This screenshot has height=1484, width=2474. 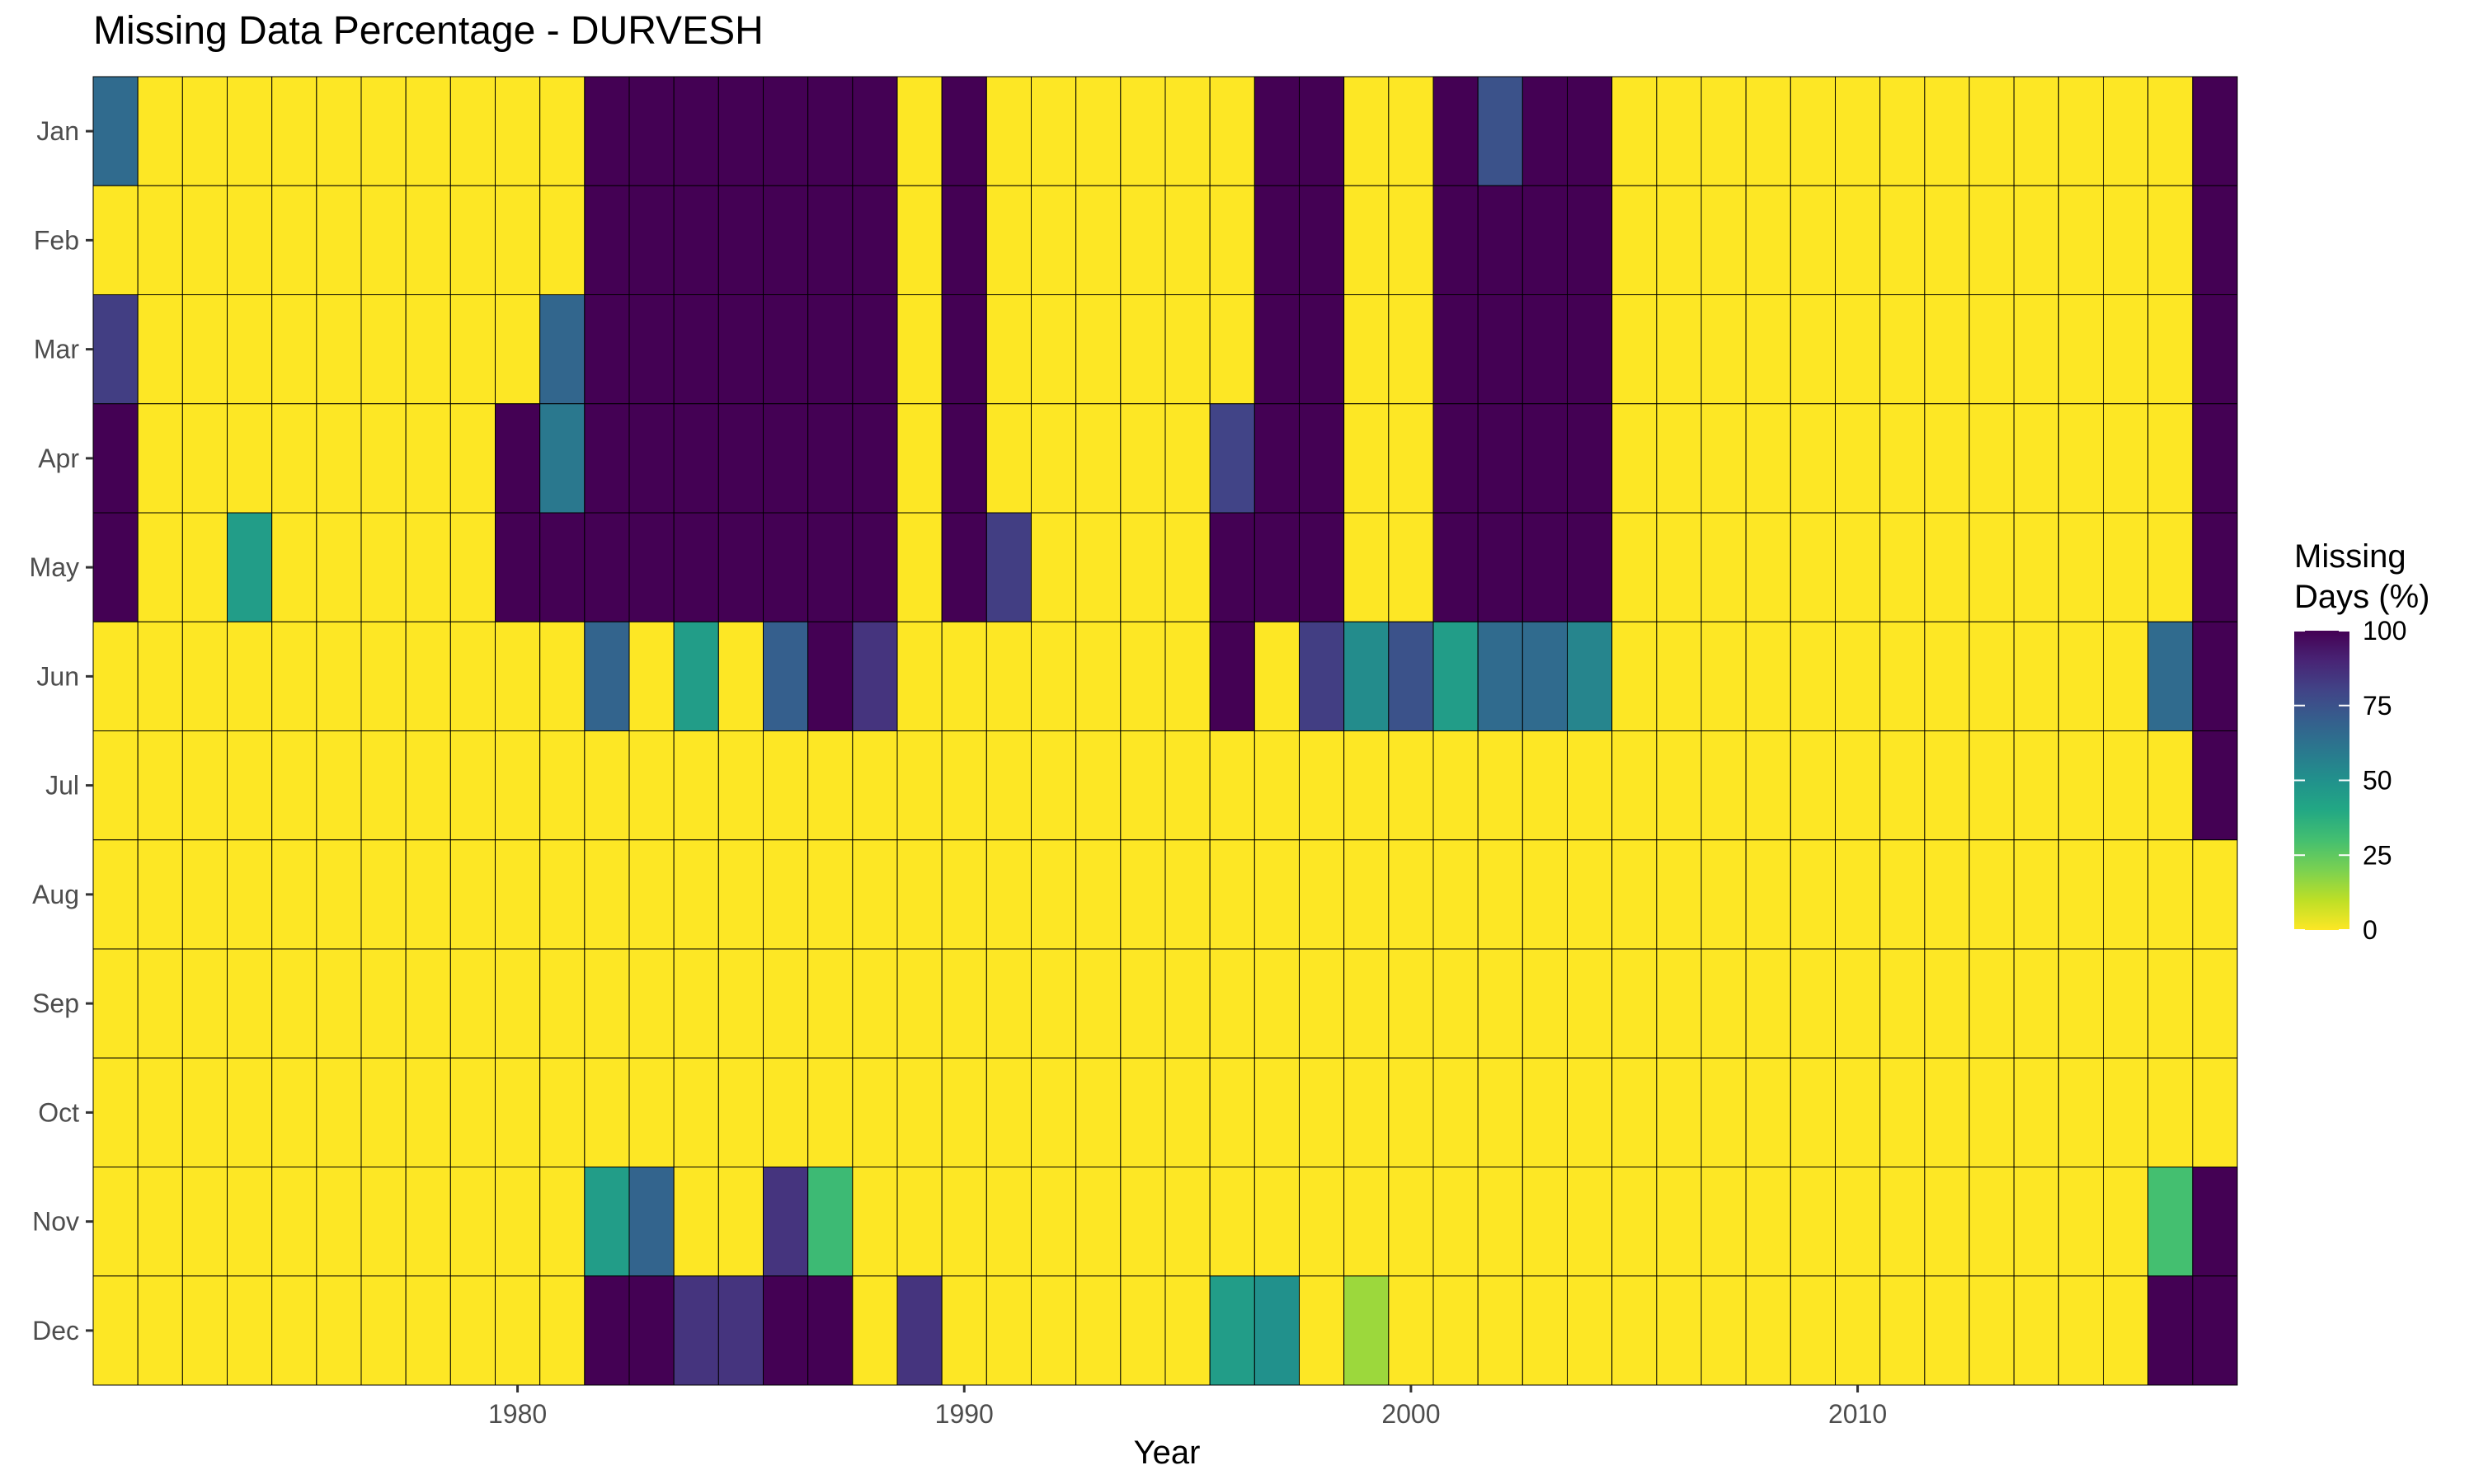 What do you see at coordinates (2361, 597) in the screenshot?
I see `legend-title-line-2: Days (%)` at bounding box center [2361, 597].